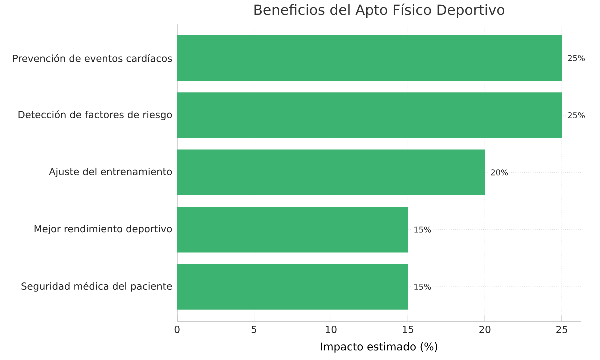 The height and width of the screenshot is (360, 600). What do you see at coordinates (499, 173) in the screenshot?
I see `data-label: 20%` at bounding box center [499, 173].